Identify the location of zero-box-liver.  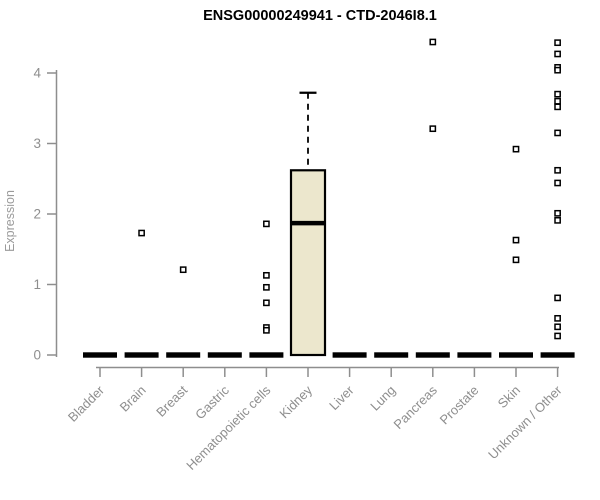
(349, 355).